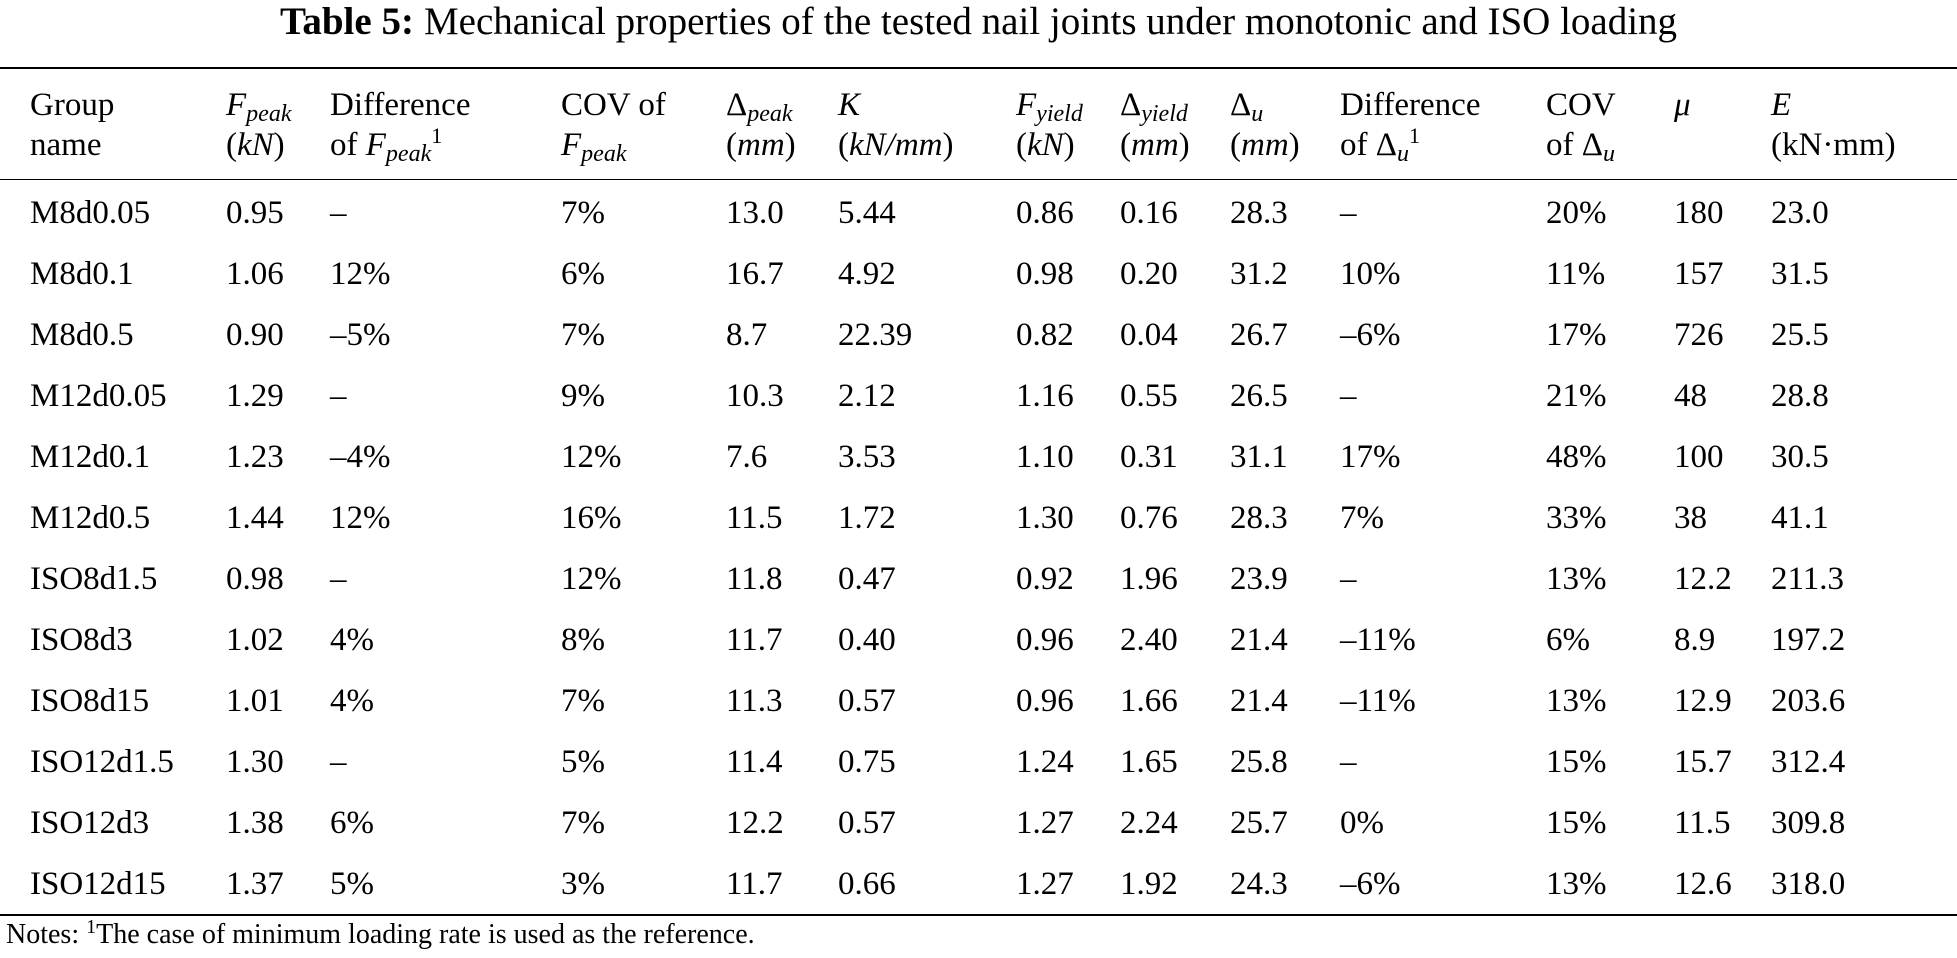  I want to click on cell-delta-peak: 11.3, so click(754, 700).